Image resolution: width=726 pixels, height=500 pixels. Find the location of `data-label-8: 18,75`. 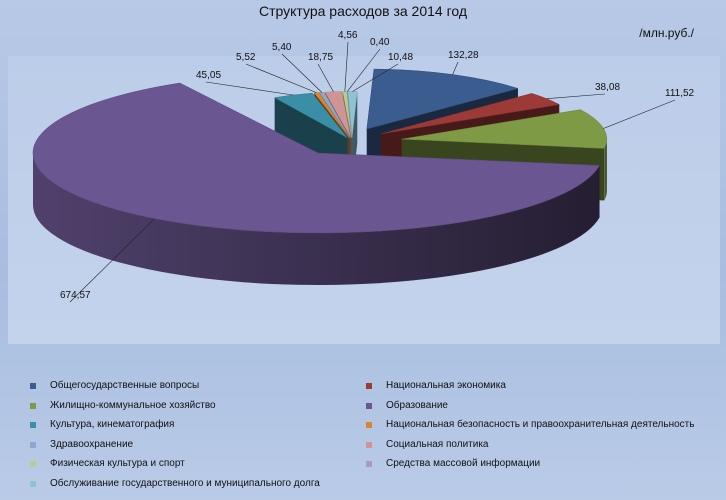

data-label-8: 18,75 is located at coordinates (320, 57).